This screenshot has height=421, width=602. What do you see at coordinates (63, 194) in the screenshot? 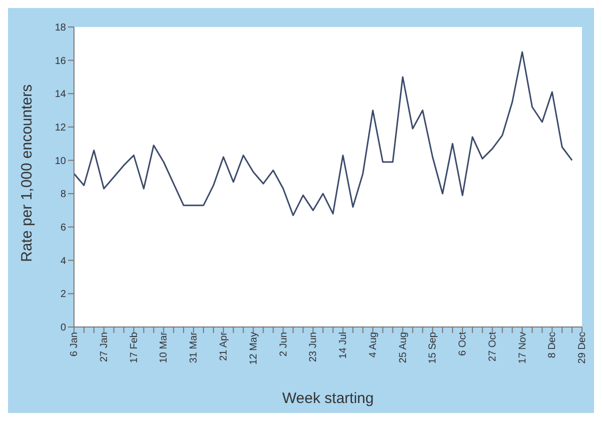
I see `y-tick-label: 8` at bounding box center [63, 194].